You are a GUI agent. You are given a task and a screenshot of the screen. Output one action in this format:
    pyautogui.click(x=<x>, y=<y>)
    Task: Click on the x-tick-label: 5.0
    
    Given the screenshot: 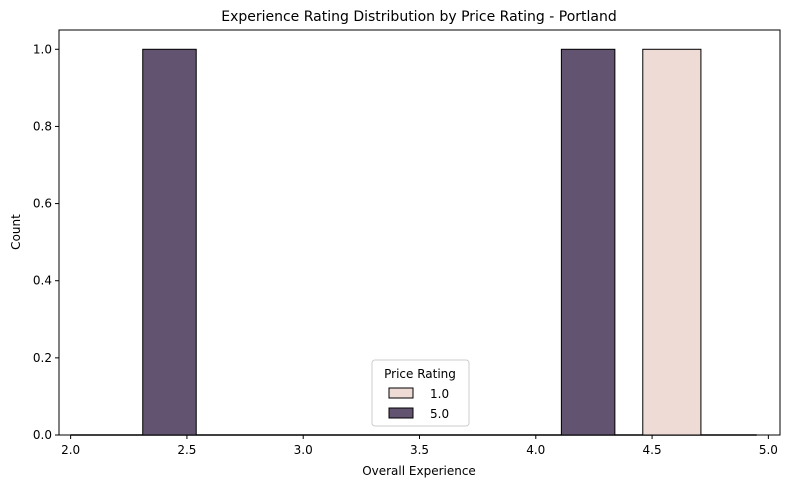 What is the action you would take?
    pyautogui.click(x=768, y=450)
    